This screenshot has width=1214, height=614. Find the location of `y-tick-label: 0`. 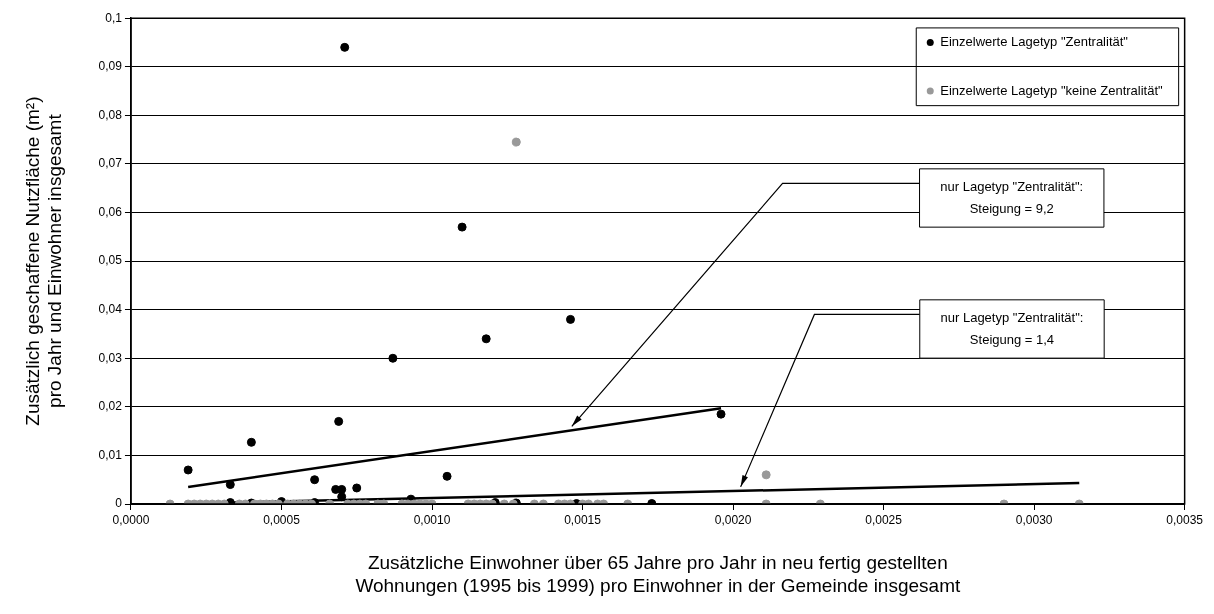

y-tick-label: 0 is located at coordinates (119, 503).